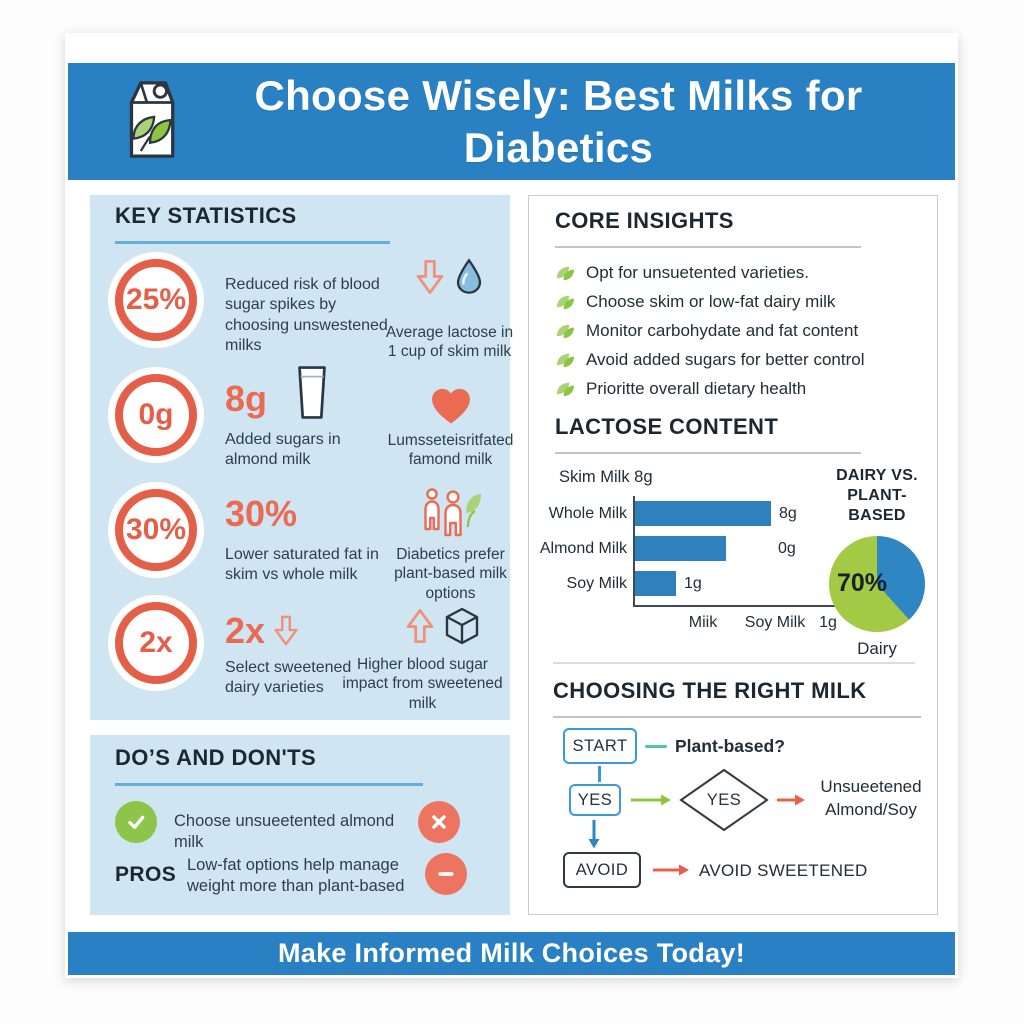 The width and height of the screenshot is (1024, 1024). I want to click on bar-row: 0g, so click(760, 548).